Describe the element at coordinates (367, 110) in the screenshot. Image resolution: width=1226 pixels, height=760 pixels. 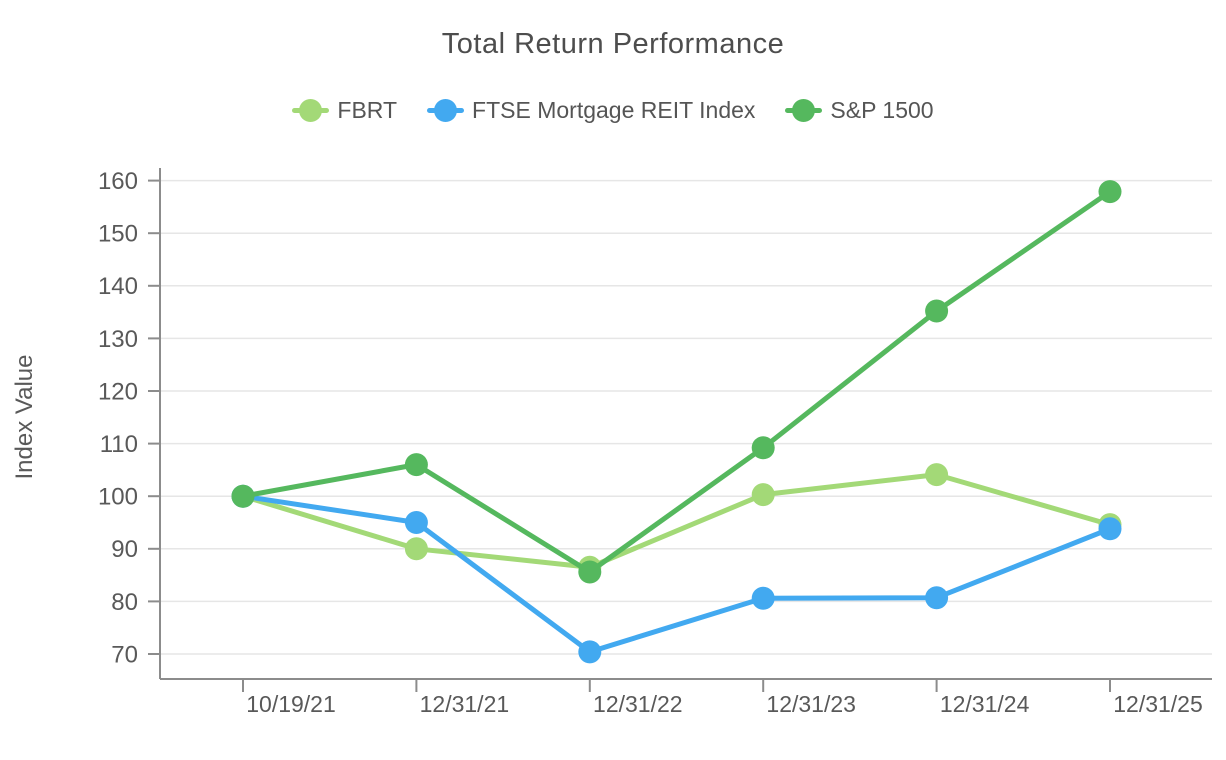
I see `legend-label: FBRT` at that location.